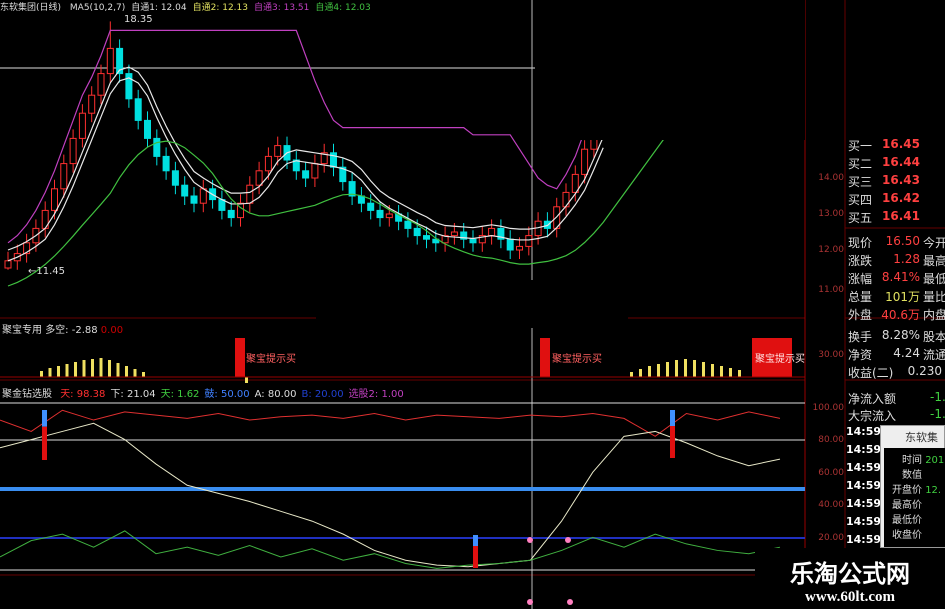  What do you see at coordinates (392, 394) in the screenshot?
I see `ind2-item-value: 1.00` at bounding box center [392, 394].